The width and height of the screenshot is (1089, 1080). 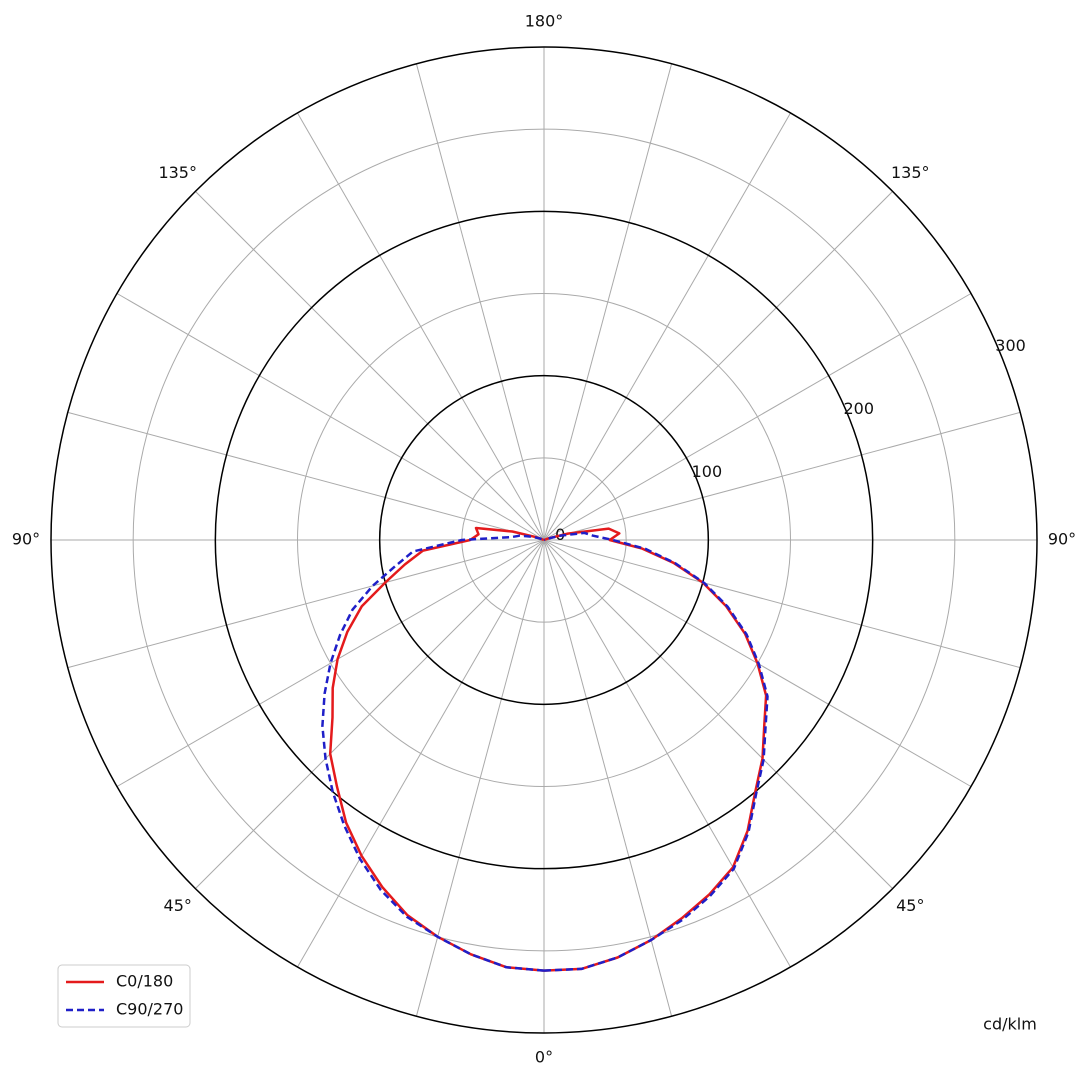 I want to click on legend-box, so click(x=124, y=996).